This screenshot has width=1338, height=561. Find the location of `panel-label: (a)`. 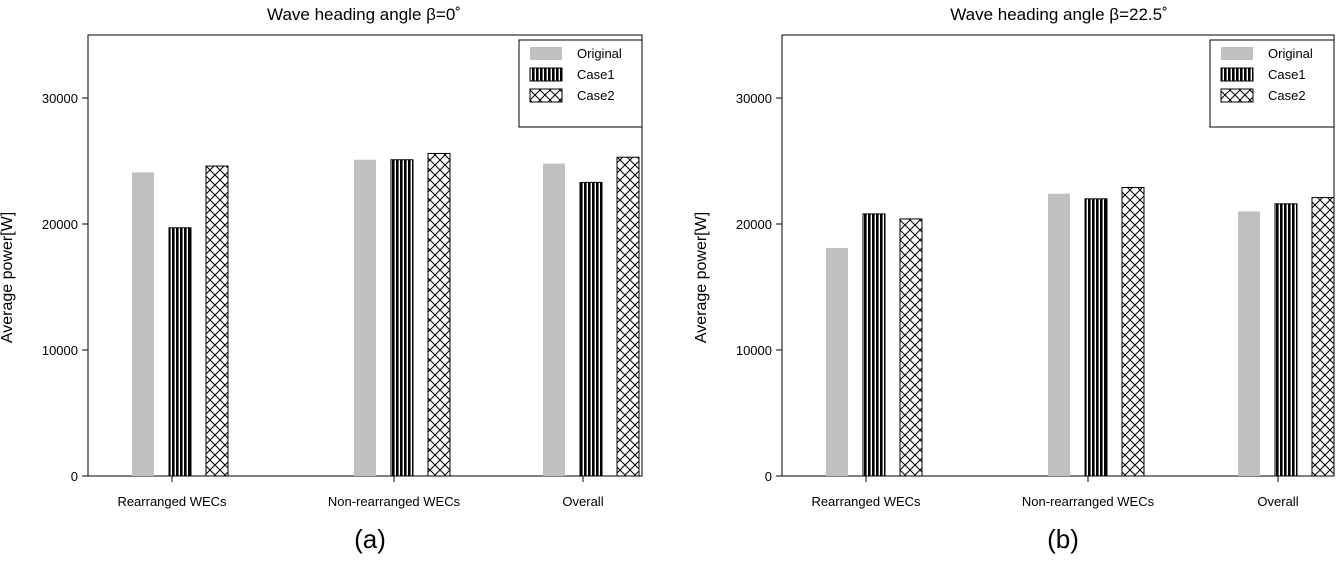

panel-label: (a) is located at coordinates (370, 539).